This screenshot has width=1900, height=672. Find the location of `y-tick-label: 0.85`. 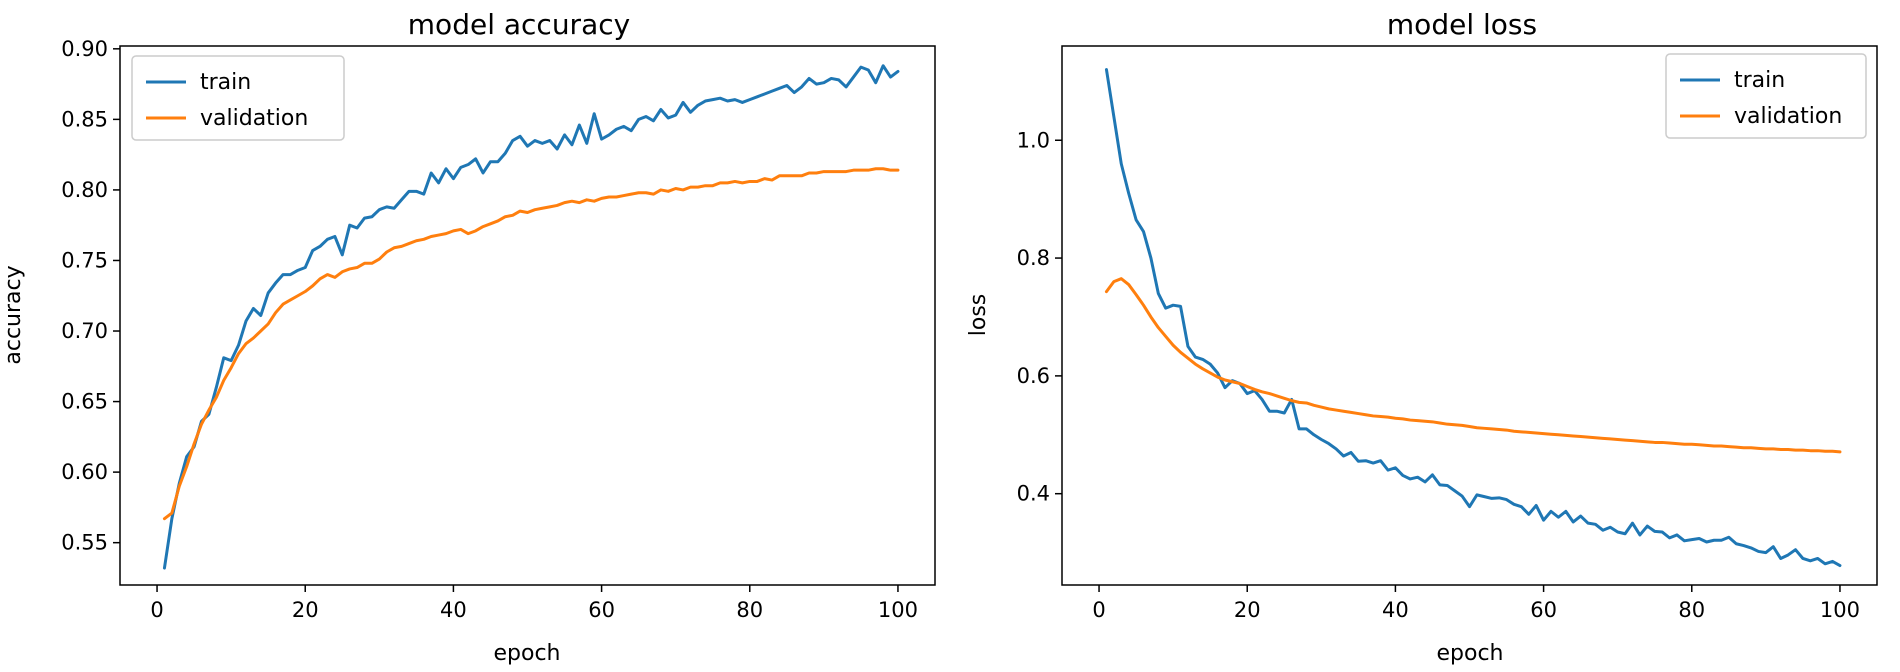

y-tick-label: 0.85 is located at coordinates (84, 119).